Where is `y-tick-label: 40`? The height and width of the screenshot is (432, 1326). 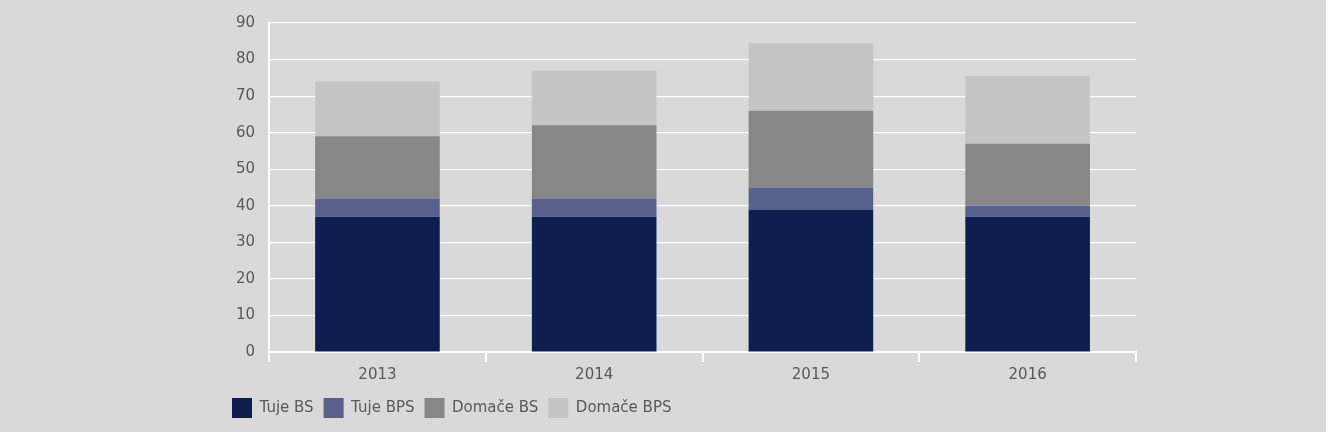
y-tick-label: 40 is located at coordinates (245, 204).